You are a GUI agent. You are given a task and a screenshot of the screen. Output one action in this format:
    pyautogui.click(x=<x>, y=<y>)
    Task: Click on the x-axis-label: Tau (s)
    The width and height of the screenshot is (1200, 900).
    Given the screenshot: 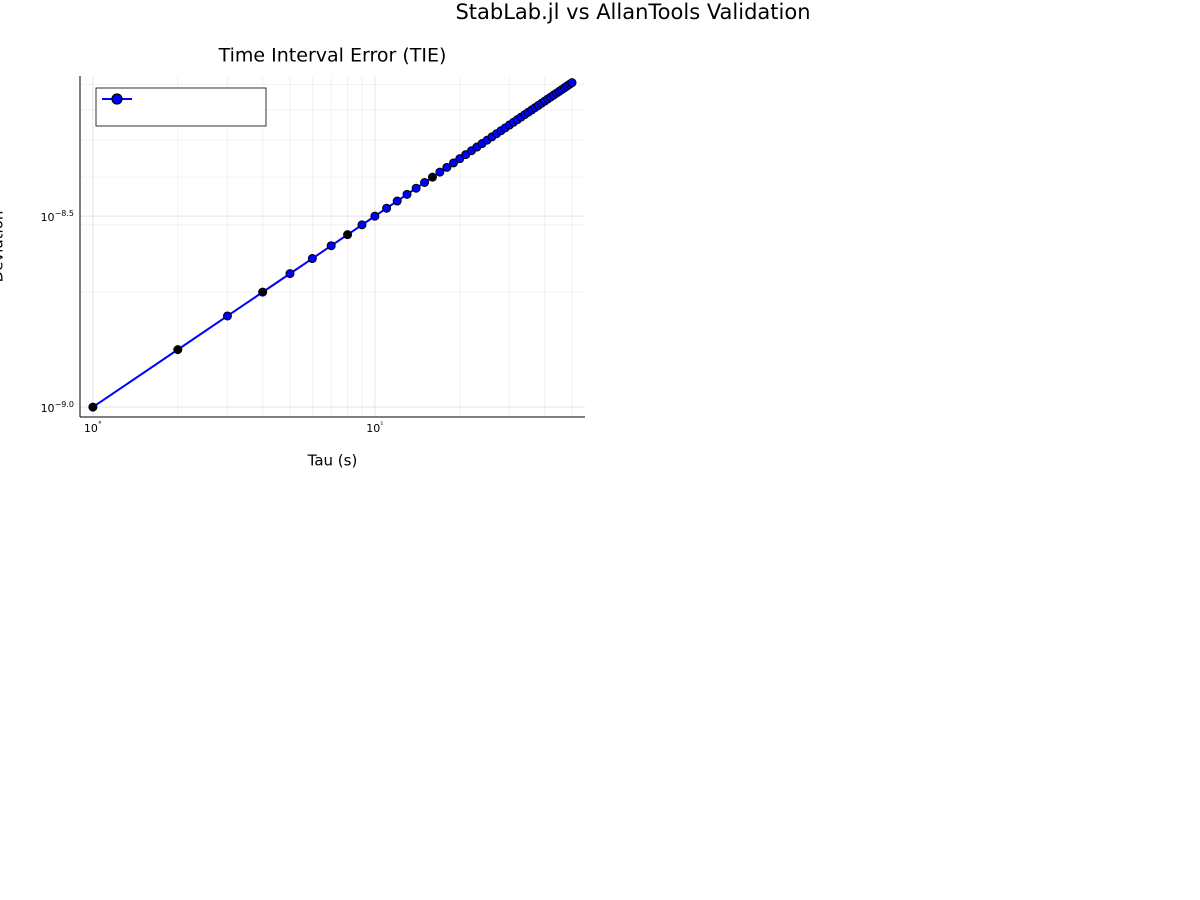 What is the action you would take?
    pyautogui.click(x=332, y=461)
    